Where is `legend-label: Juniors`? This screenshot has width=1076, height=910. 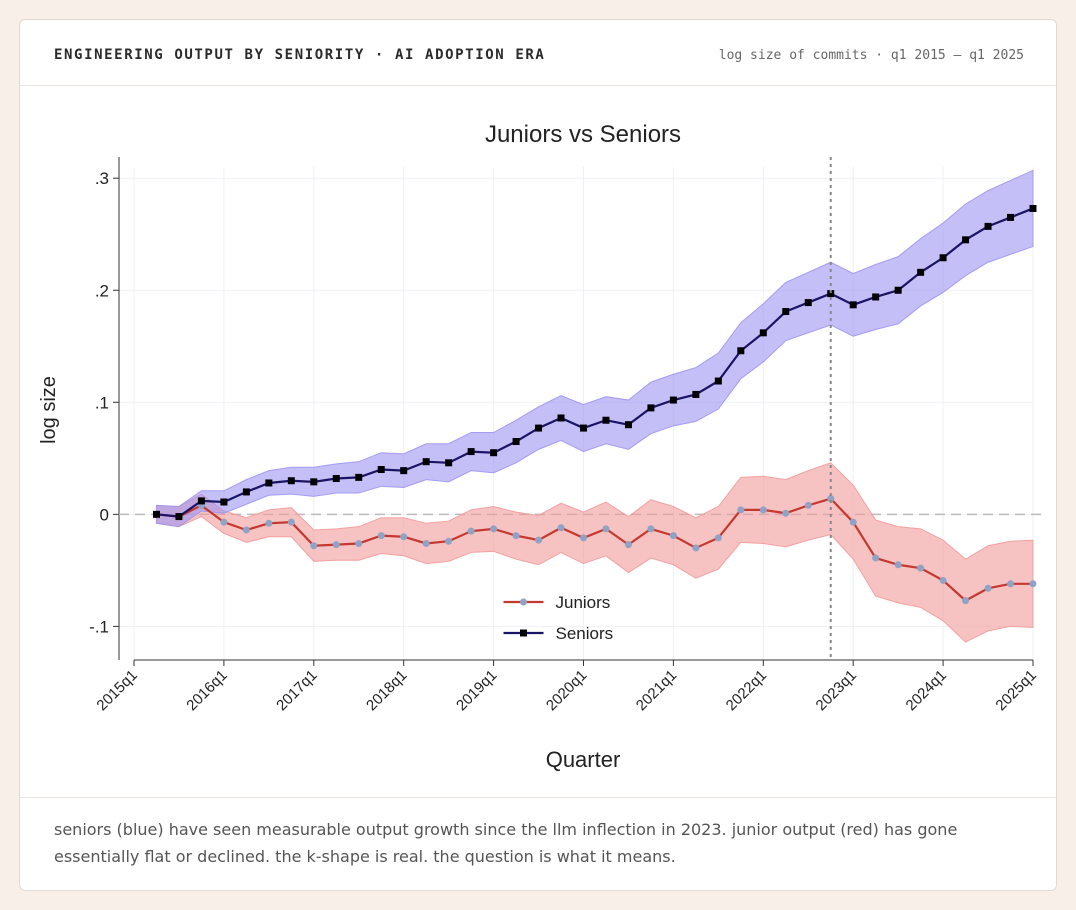
legend-label: Juniors is located at coordinates (583, 602).